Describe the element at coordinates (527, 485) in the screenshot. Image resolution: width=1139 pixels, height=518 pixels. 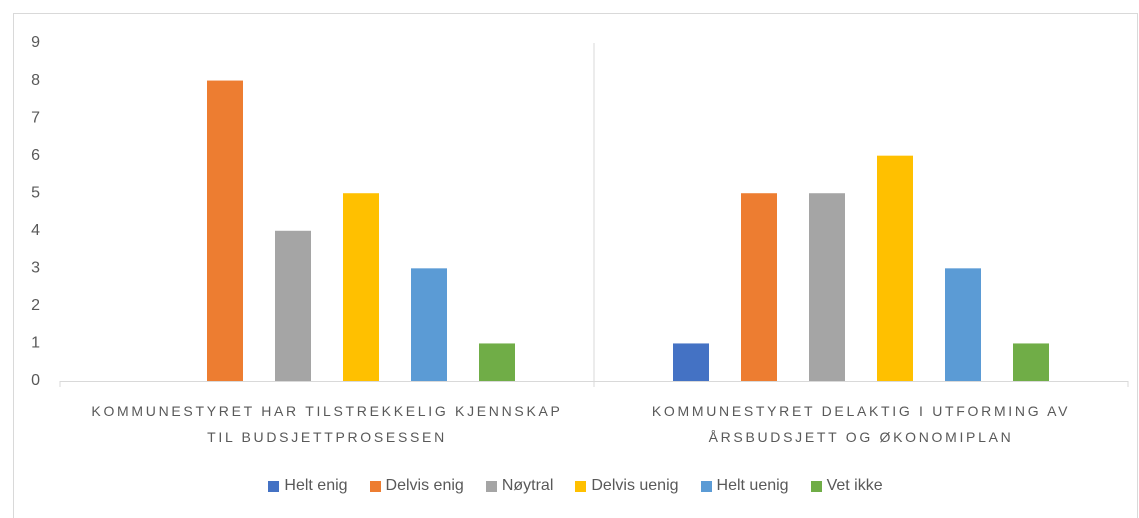
I see `legend-label: Nøytral` at that location.